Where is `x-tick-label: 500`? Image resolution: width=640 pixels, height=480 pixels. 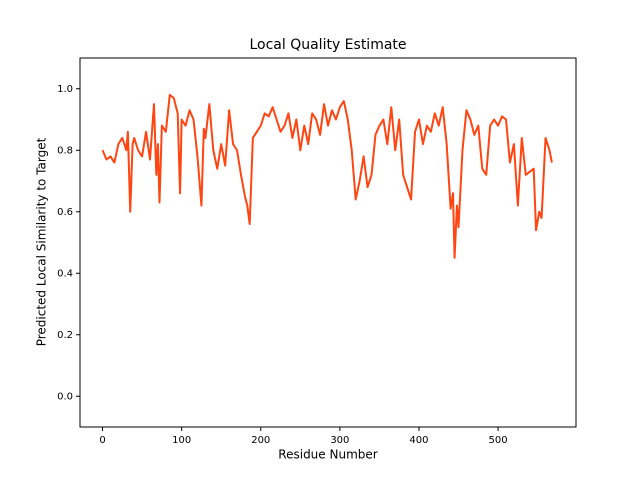
x-tick-label: 500 is located at coordinates (498, 440).